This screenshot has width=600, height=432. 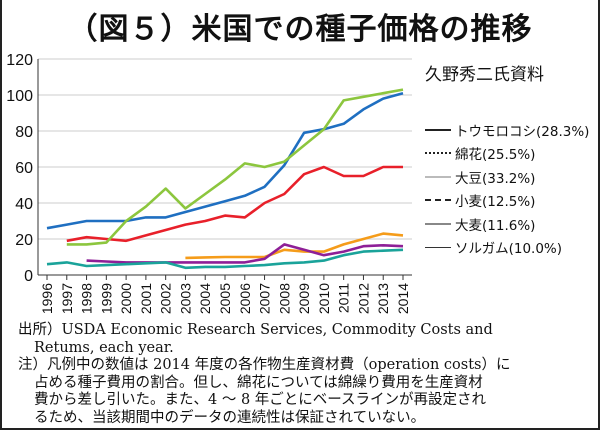 I want to click on x-tick-label: 2014, so click(x=403, y=298).